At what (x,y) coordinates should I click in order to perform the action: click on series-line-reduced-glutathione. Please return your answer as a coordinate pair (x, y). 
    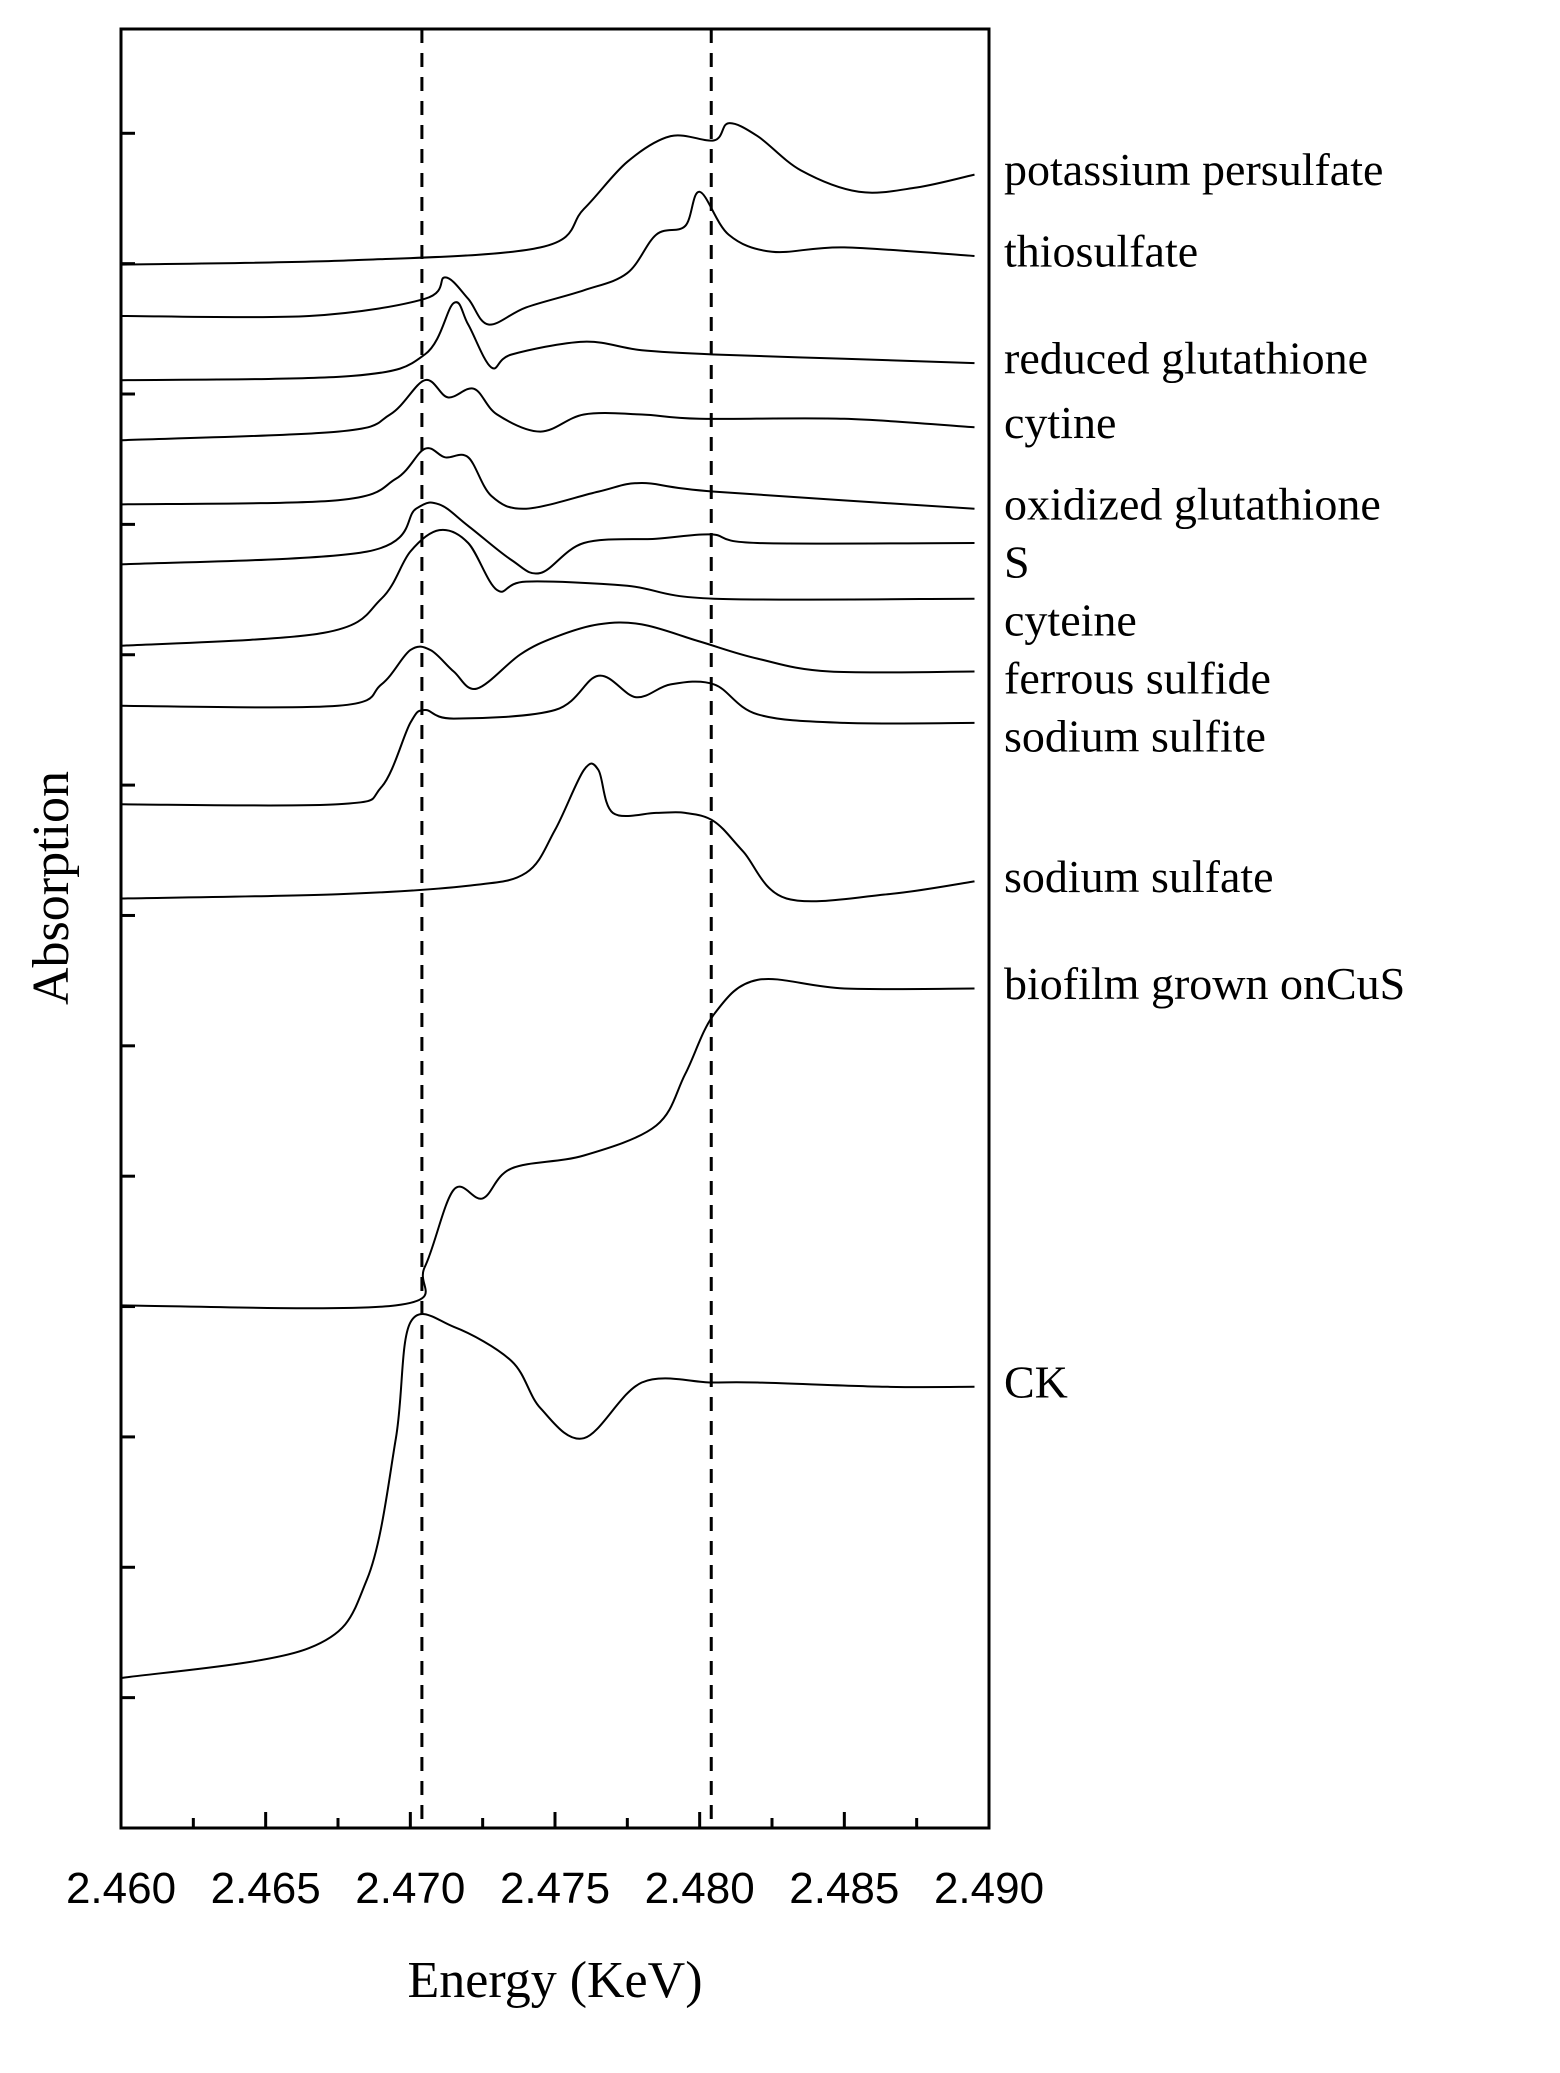
    Looking at the image, I should click on (547, 341).